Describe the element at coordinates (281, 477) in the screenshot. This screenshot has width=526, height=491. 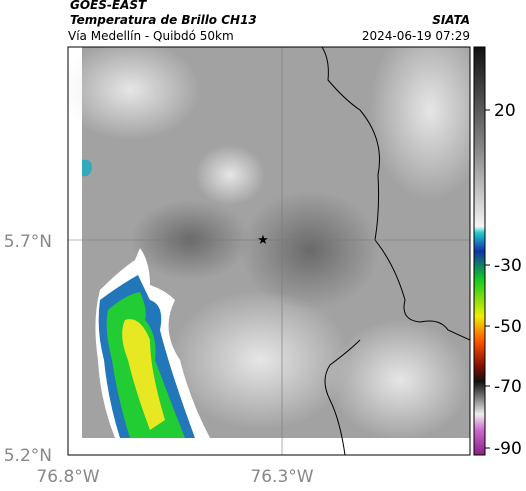
I see `x-tick-label: 76.3°W` at that location.